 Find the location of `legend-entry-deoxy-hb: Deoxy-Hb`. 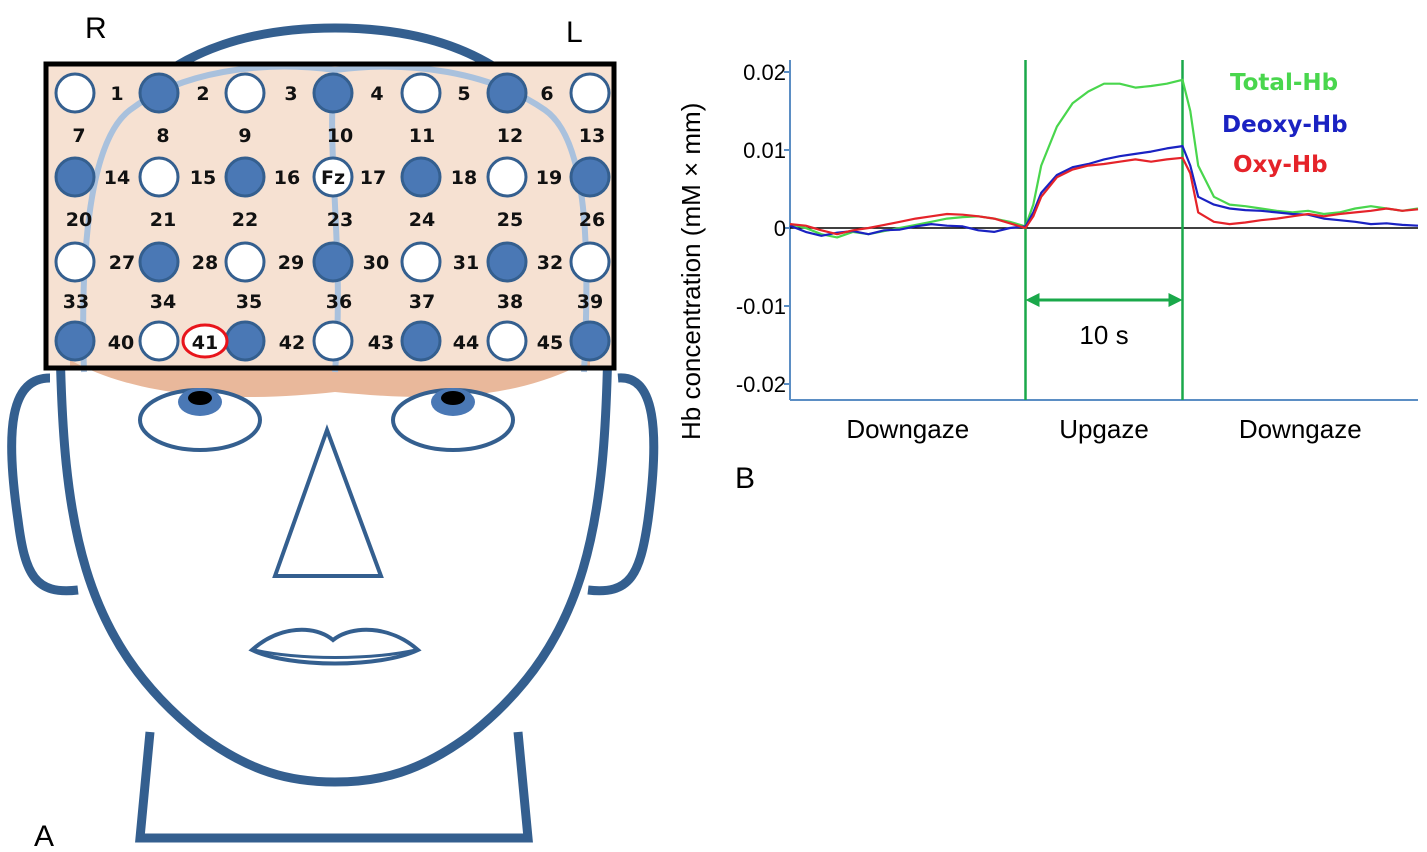

legend-entry-deoxy-hb: Deoxy-Hb is located at coordinates (1285, 125).